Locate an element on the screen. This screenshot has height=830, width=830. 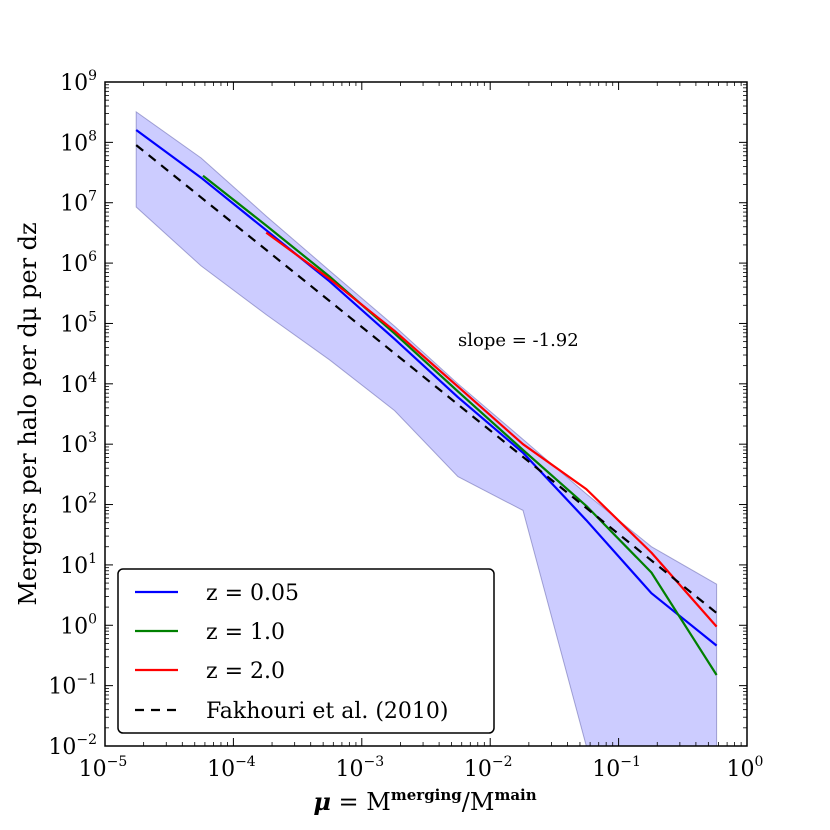
y-tick-label: 10⁻¹ is located at coordinates (72, 686).